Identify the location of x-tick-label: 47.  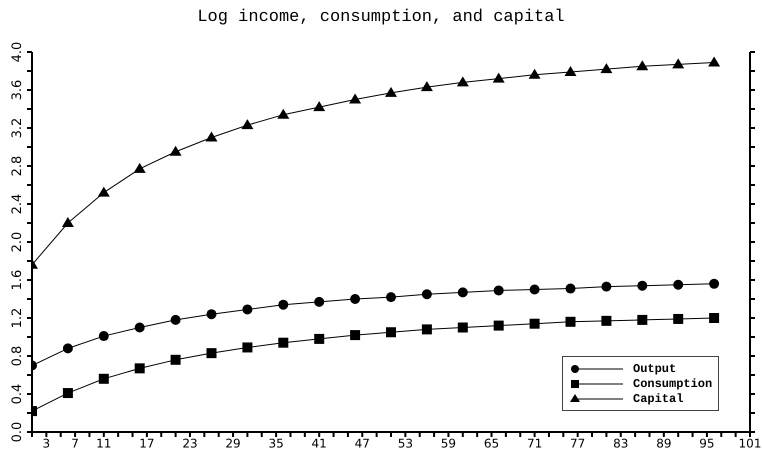
(362, 443).